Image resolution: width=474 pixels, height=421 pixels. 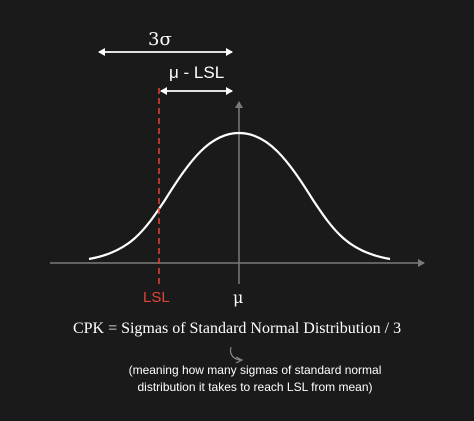 What do you see at coordinates (235, 353) in the screenshot?
I see `note-pointer-arrow` at bounding box center [235, 353].